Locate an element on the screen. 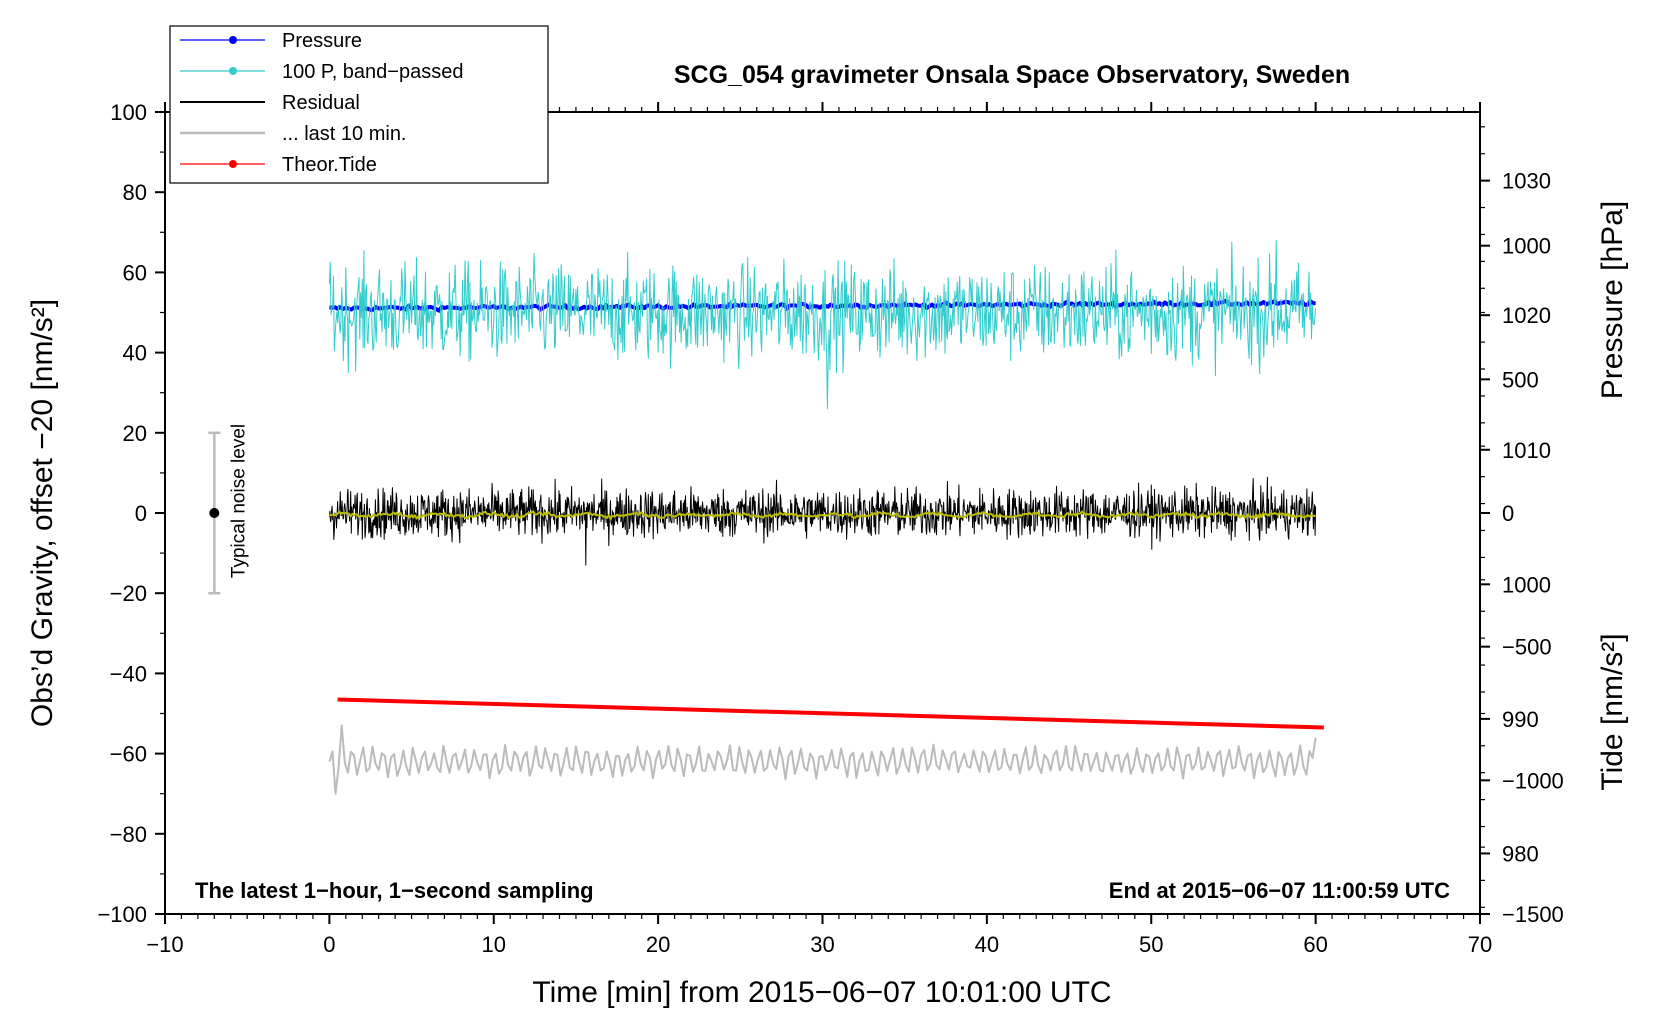 The image size is (1660, 1020). series-last-10-min is located at coordinates (822, 759).